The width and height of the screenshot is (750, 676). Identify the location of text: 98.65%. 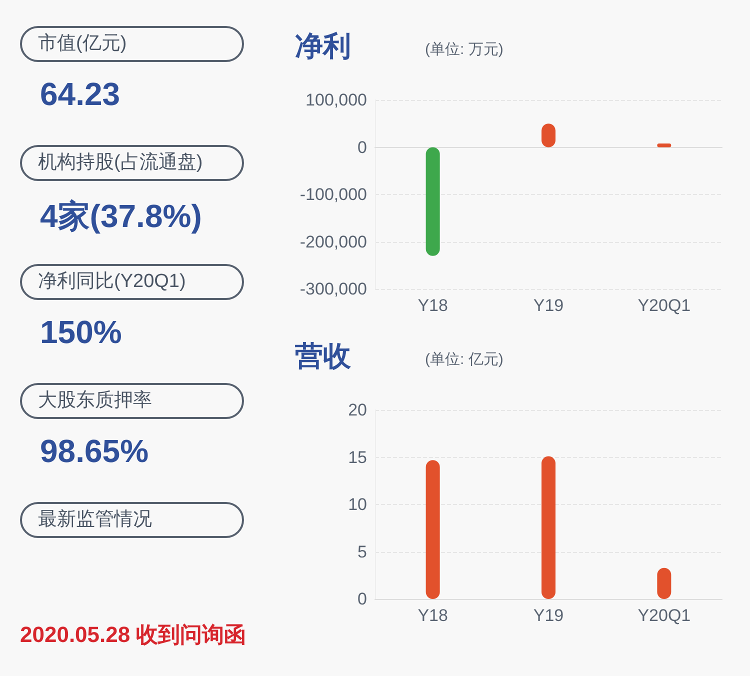
(94, 451).